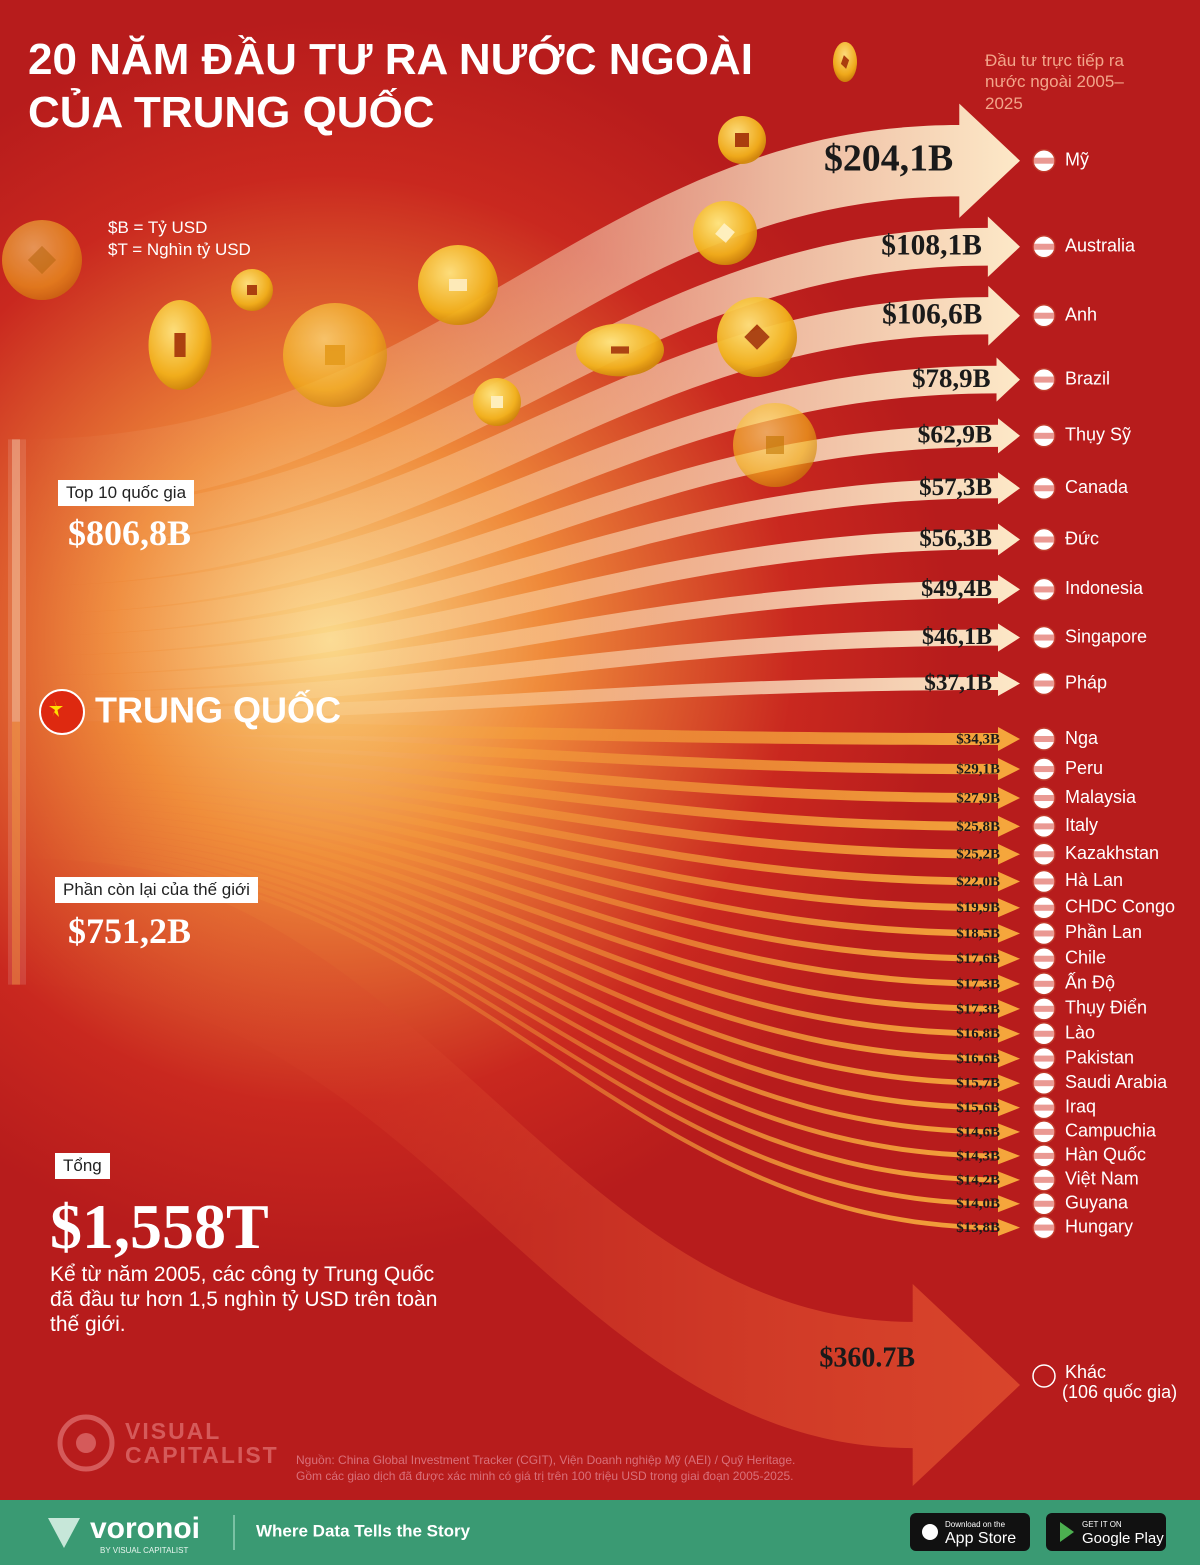  I want to click on source-label: TRUNG QUỐC, so click(218, 710).